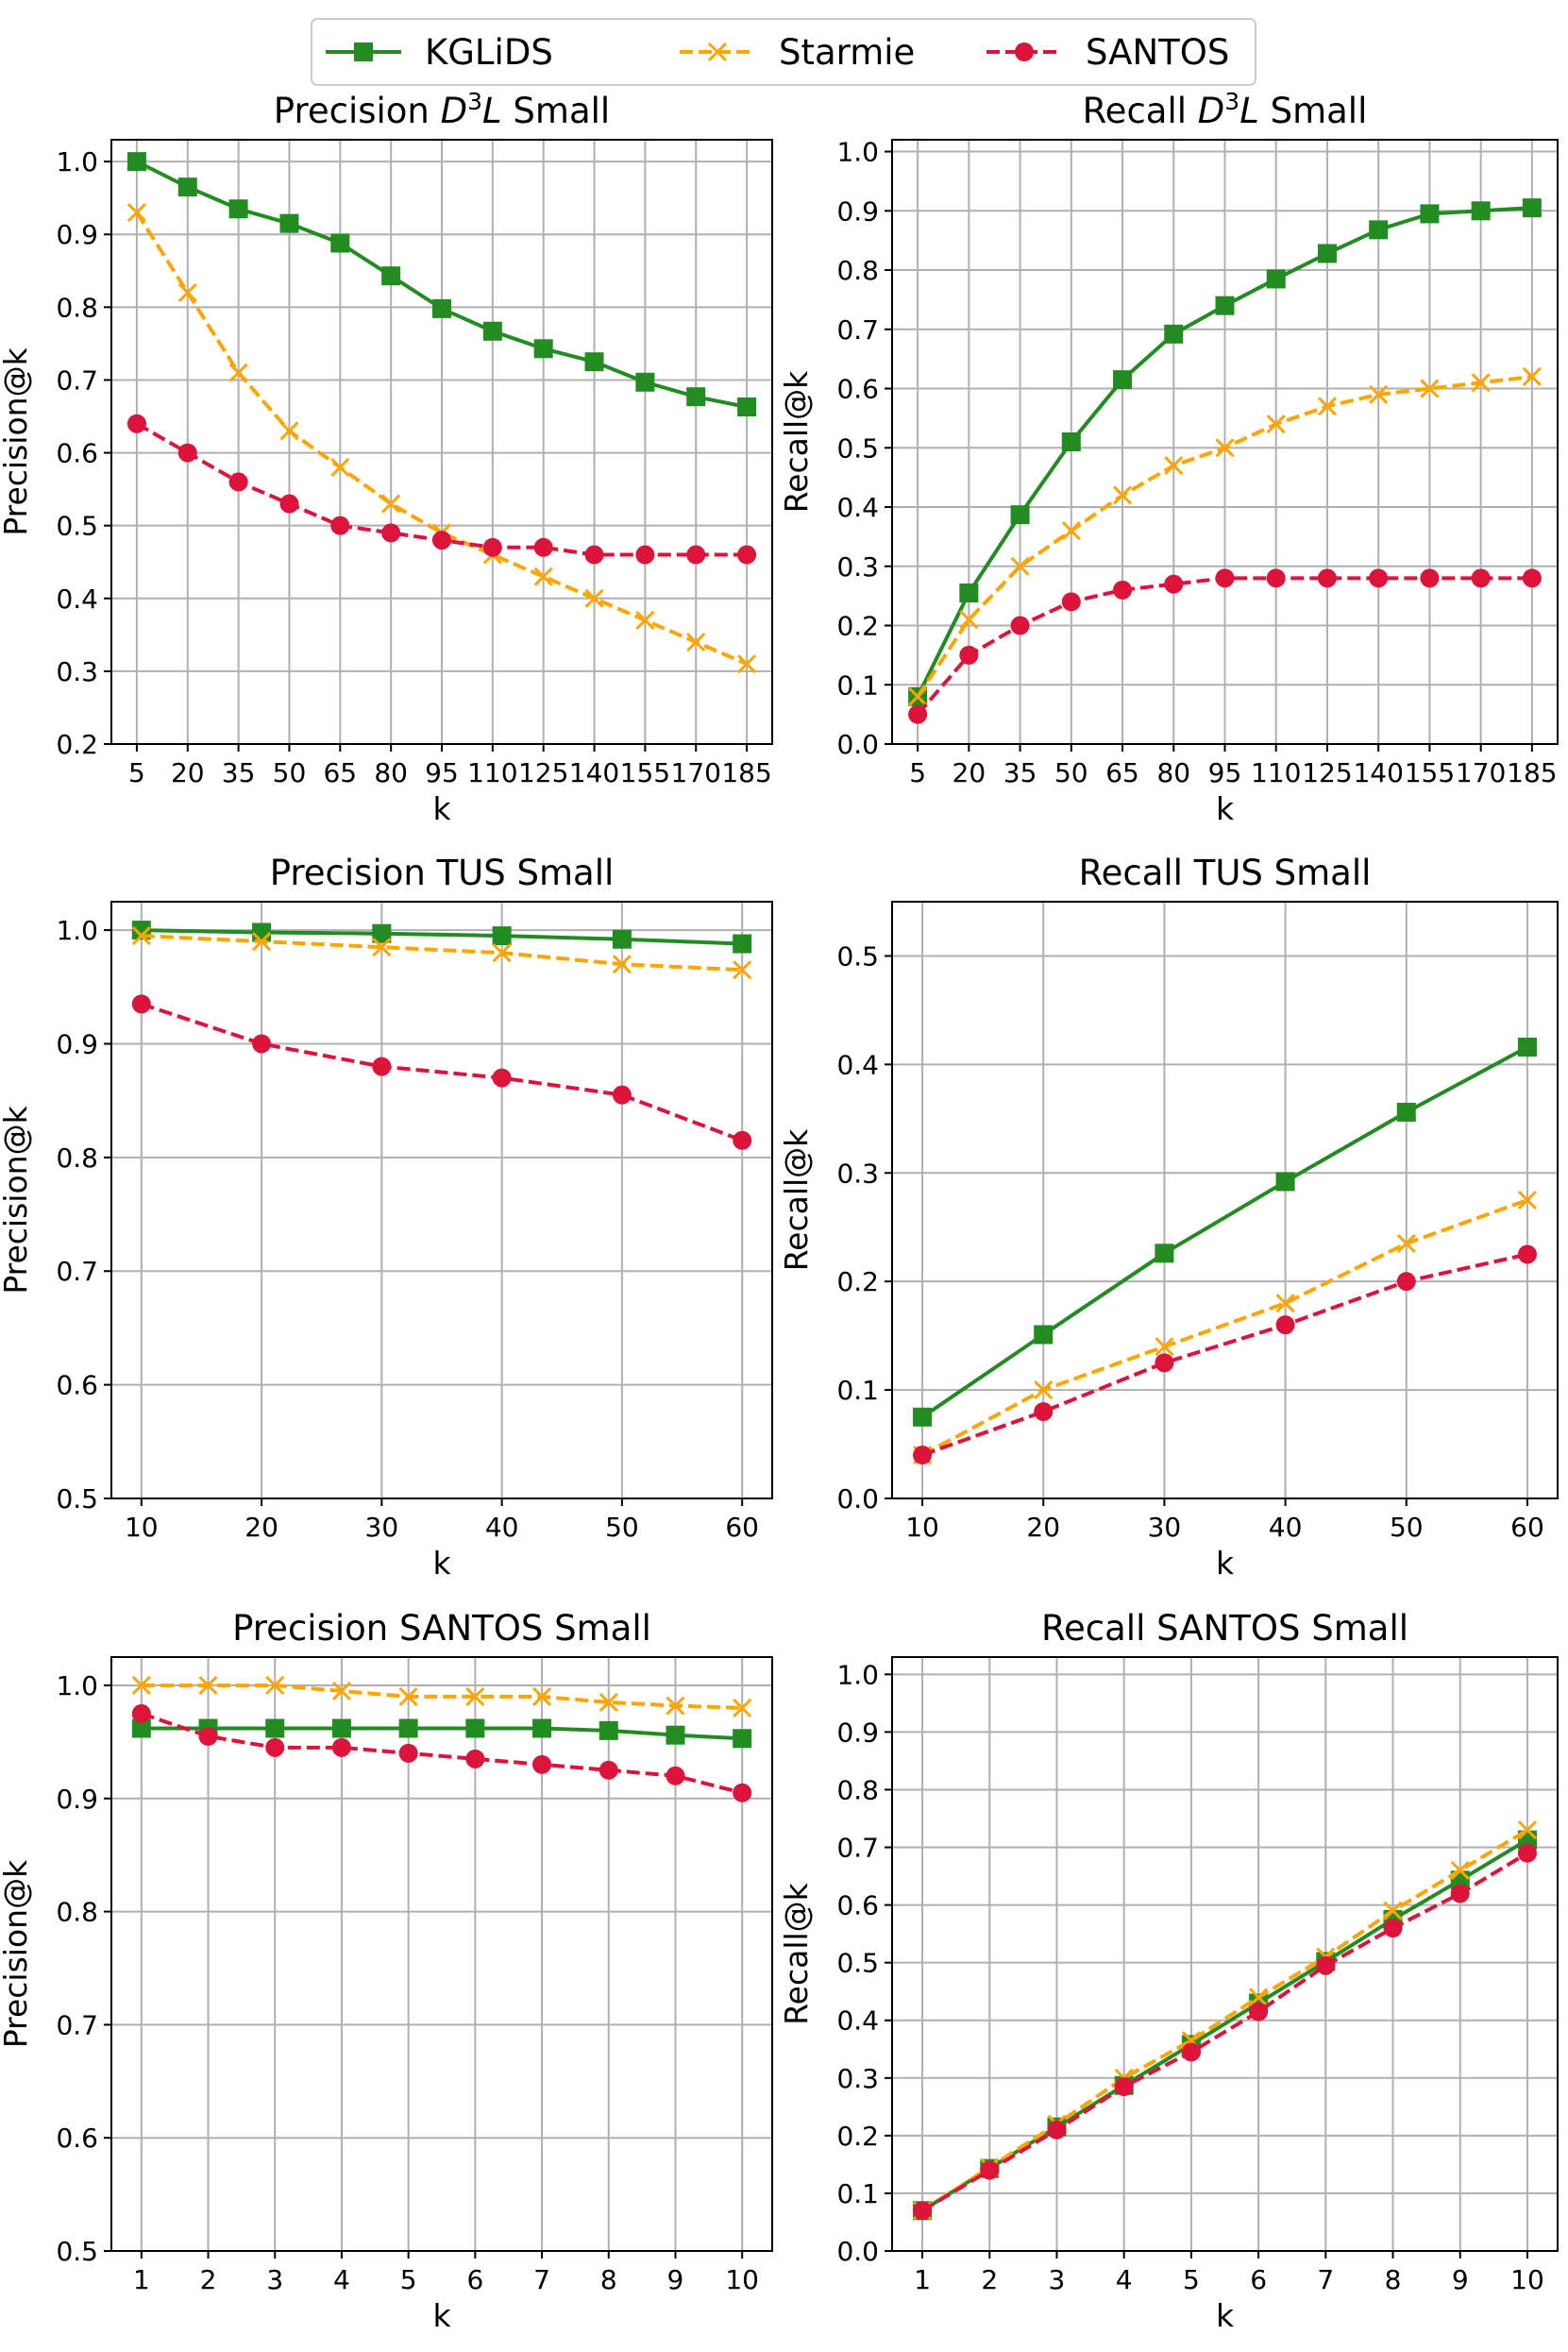 The image size is (1568, 2352). I want to click on x-tick-label: 35, so click(239, 773).